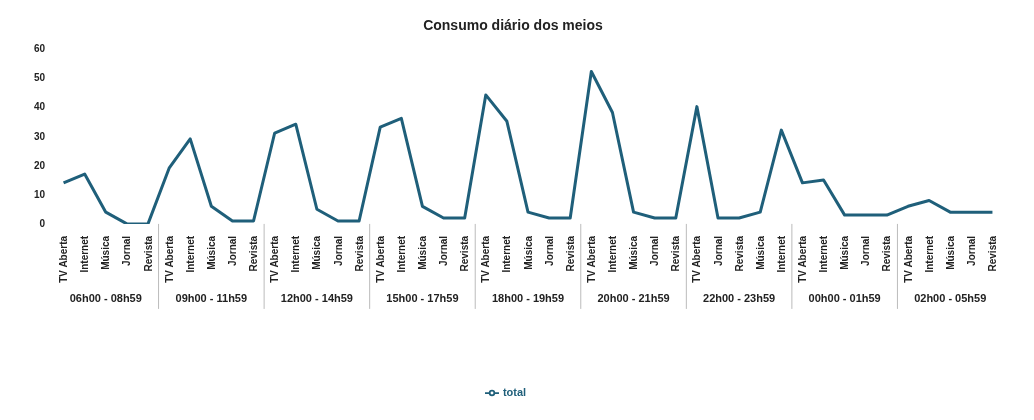 The image size is (1034, 420). Describe the element at coordinates (633, 297) in the screenshot. I see `text: 20h00 - 21h59` at that location.